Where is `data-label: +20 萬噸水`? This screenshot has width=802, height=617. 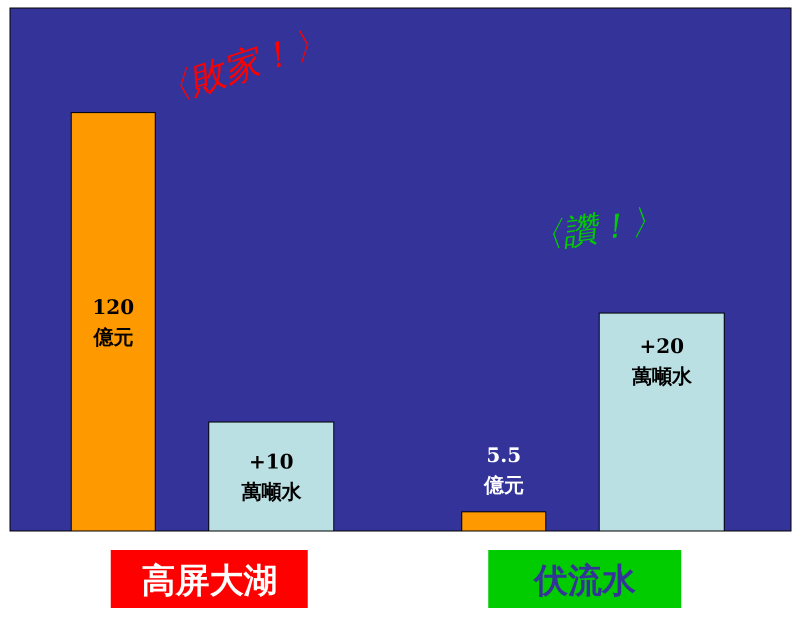 data-label: +20 萬噸水 is located at coordinates (661, 361).